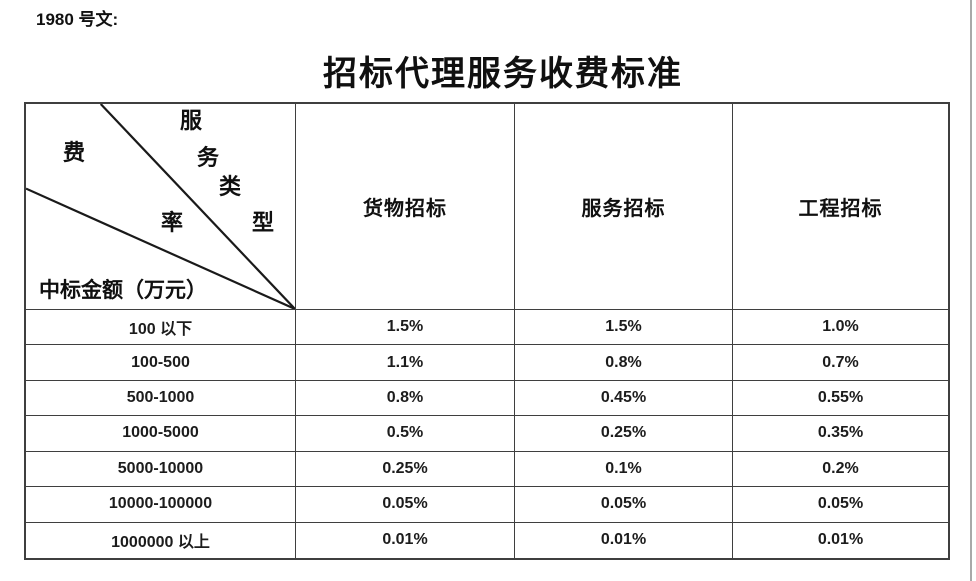  Describe the element at coordinates (624, 469) in the screenshot. I see `rate-cell: 0.1%` at that location.